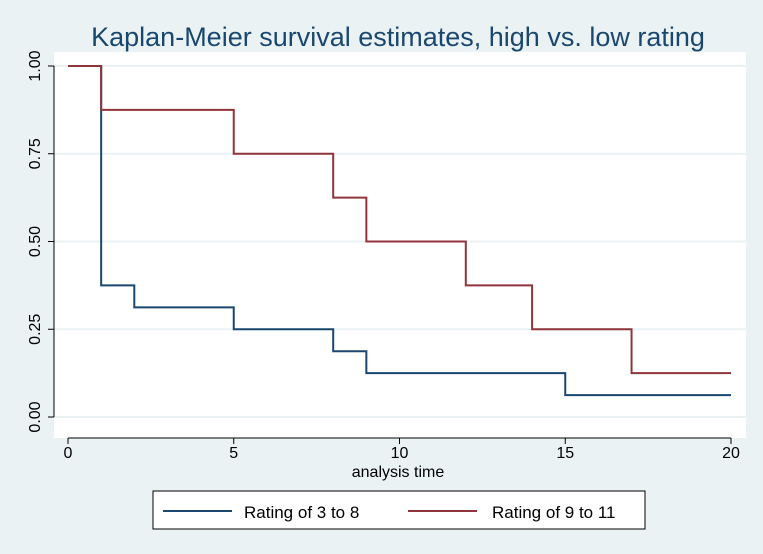  Describe the element at coordinates (398, 472) in the screenshot. I see `x-axis-label: analysis time` at that location.